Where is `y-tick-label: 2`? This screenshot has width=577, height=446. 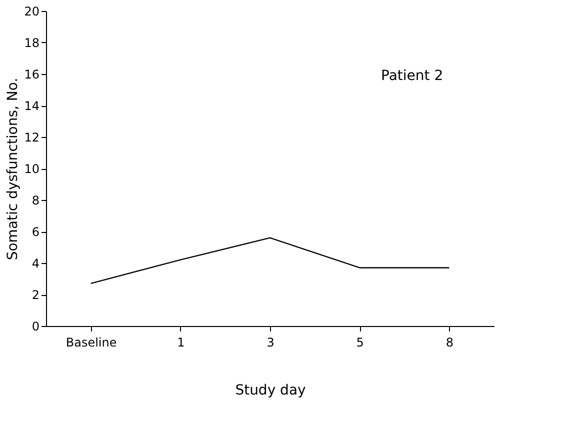 y-tick-label: 2 is located at coordinates (36, 295).